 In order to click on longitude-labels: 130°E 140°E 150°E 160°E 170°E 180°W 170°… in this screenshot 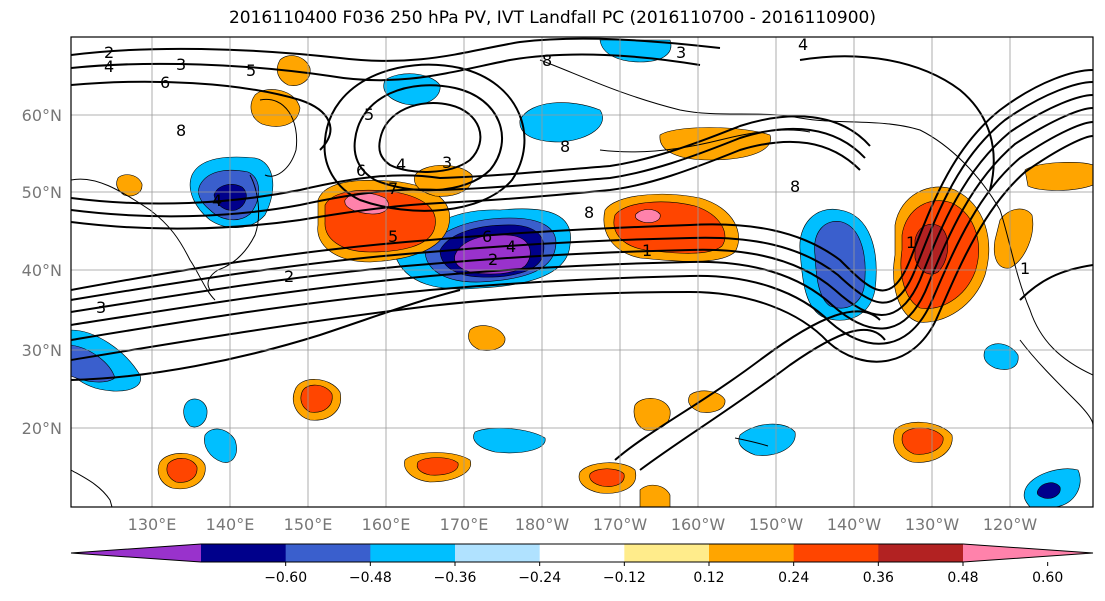, I will do `click(583, 524)`.